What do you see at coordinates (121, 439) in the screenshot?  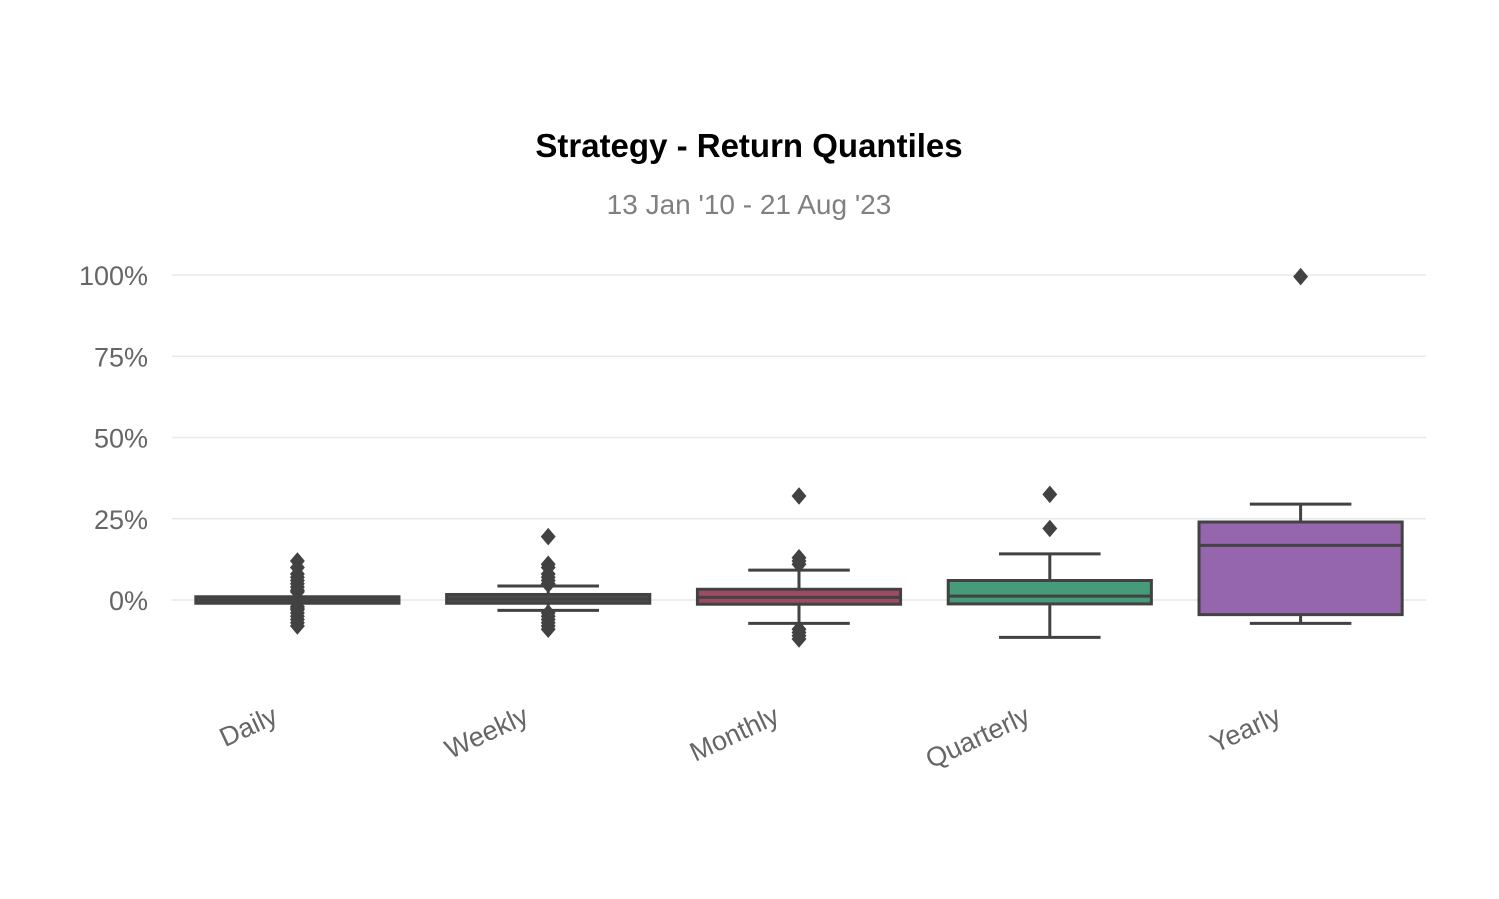 I see `y-tick-label: 50%` at bounding box center [121, 439].